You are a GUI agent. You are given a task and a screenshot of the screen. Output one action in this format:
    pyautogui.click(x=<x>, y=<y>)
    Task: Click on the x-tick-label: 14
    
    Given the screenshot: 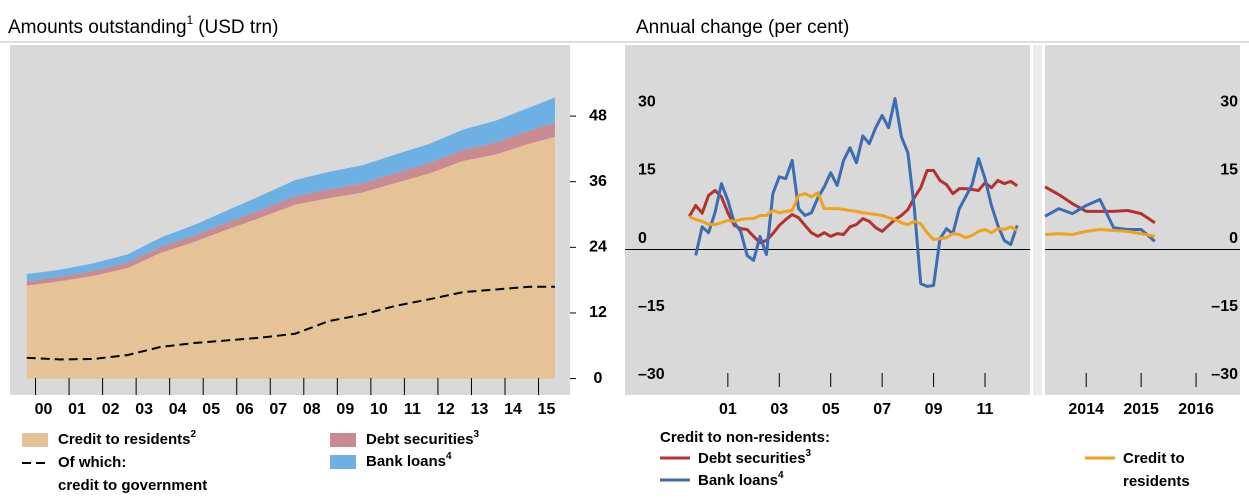 What is the action you would take?
    pyautogui.click(x=513, y=409)
    